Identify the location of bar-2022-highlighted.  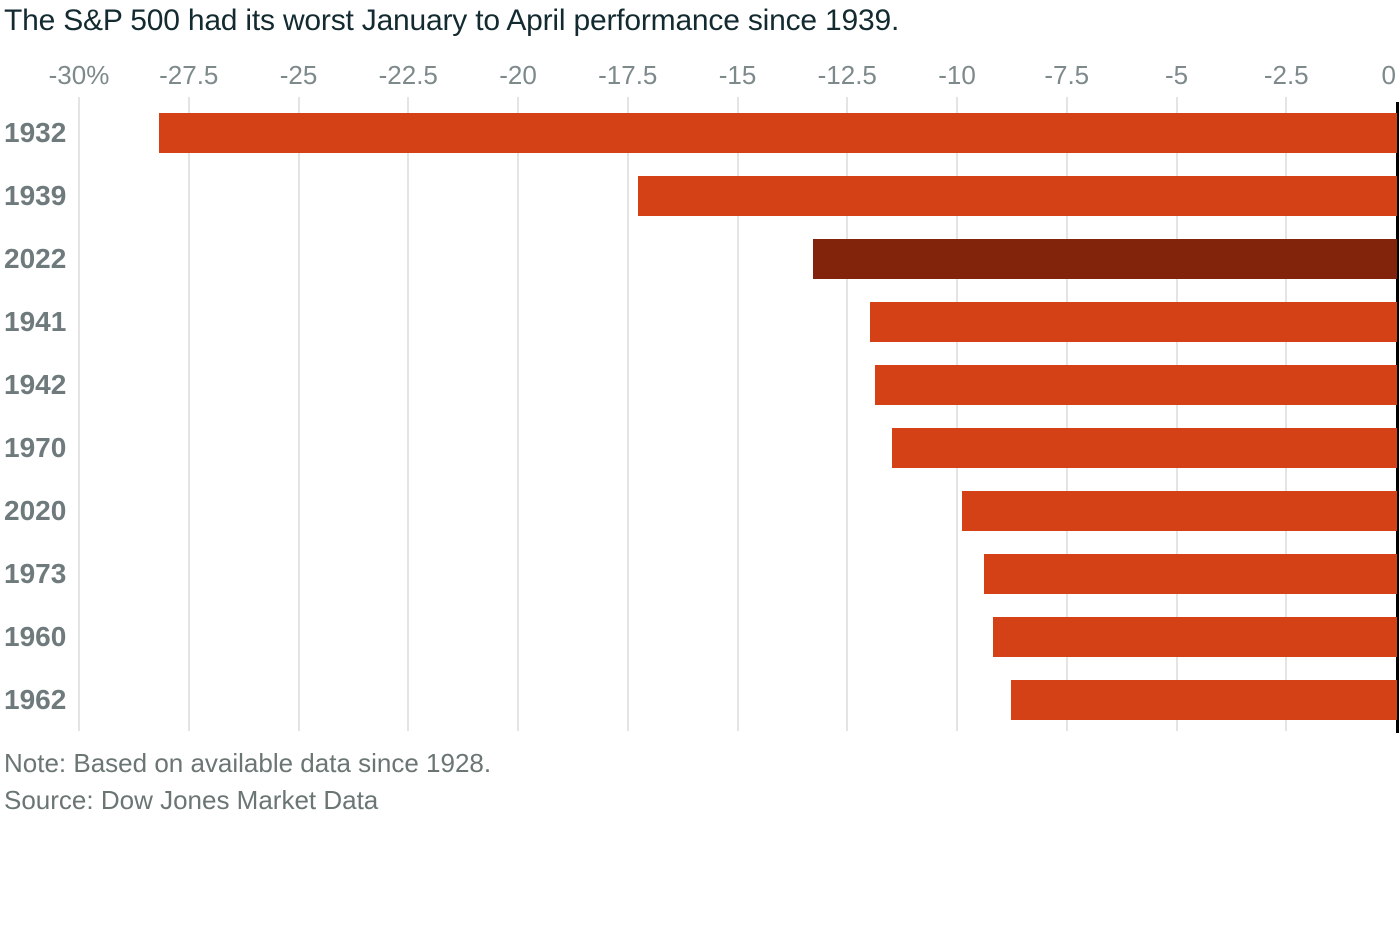
(1105, 259).